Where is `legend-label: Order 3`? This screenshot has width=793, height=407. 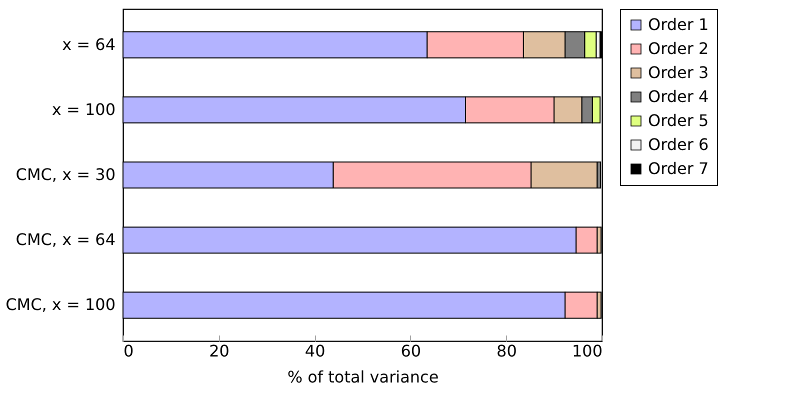
legend-label: Order 3 is located at coordinates (678, 72).